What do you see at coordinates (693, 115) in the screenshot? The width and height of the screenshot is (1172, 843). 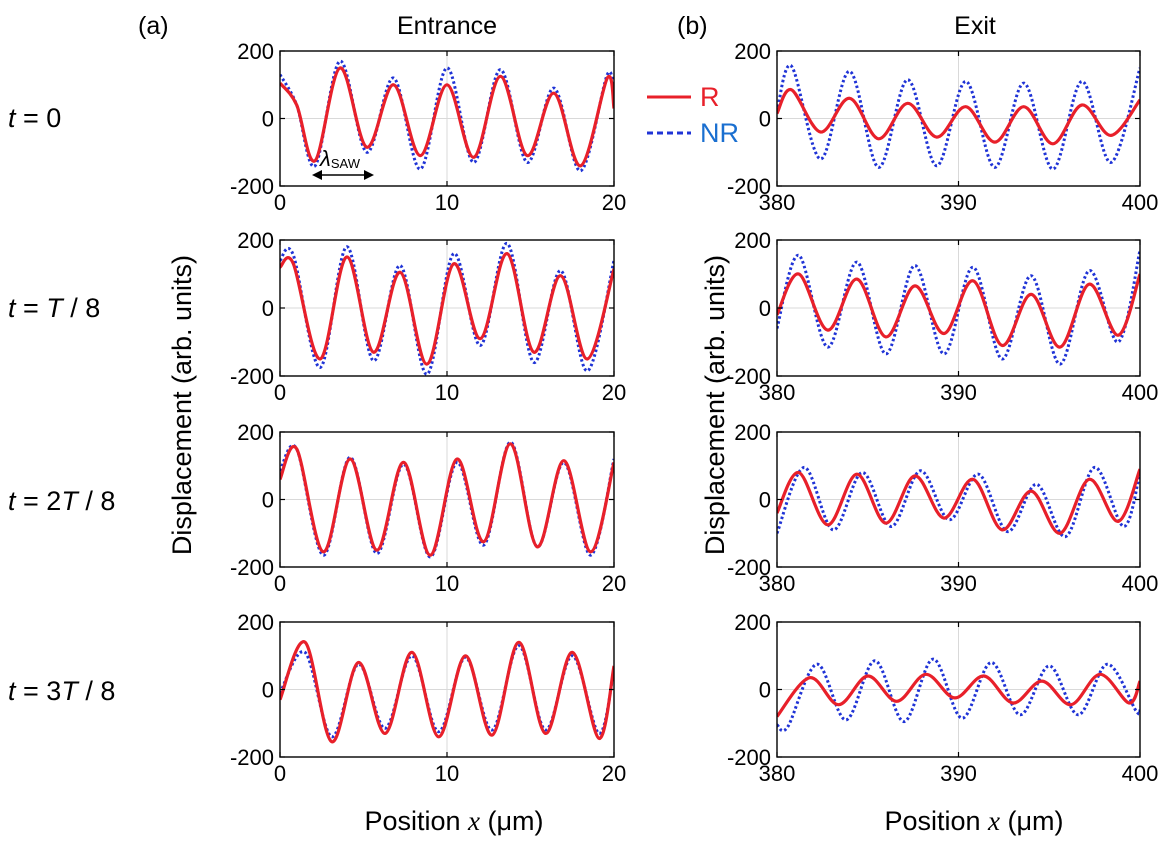 I see `legend: R NR` at bounding box center [693, 115].